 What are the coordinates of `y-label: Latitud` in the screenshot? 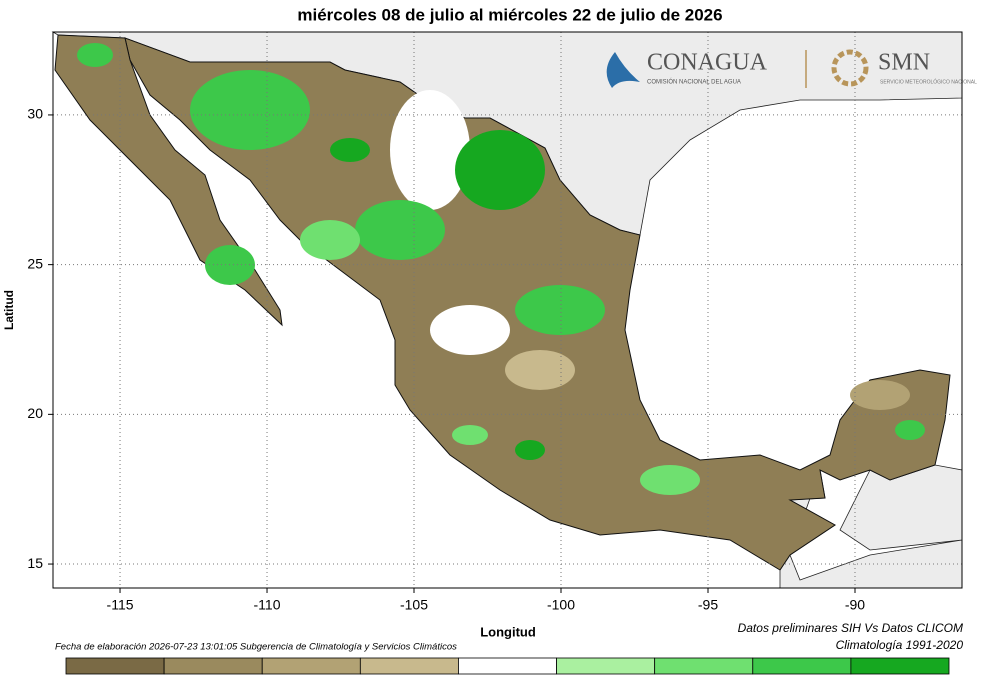 It's located at (9, 310).